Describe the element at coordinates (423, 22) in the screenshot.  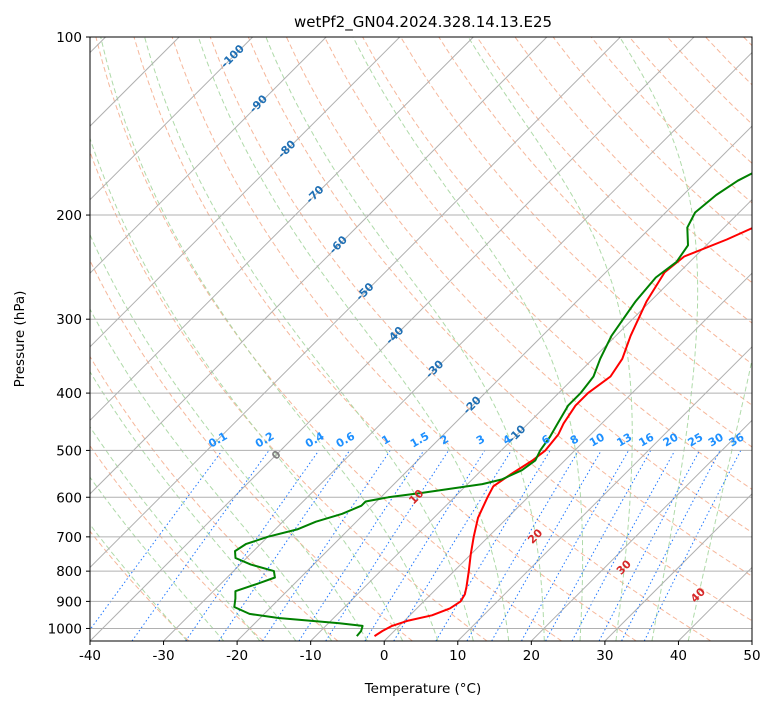
I see `chart-title: wetPf2_GN04.2024.328.14.13.E25` at that location.